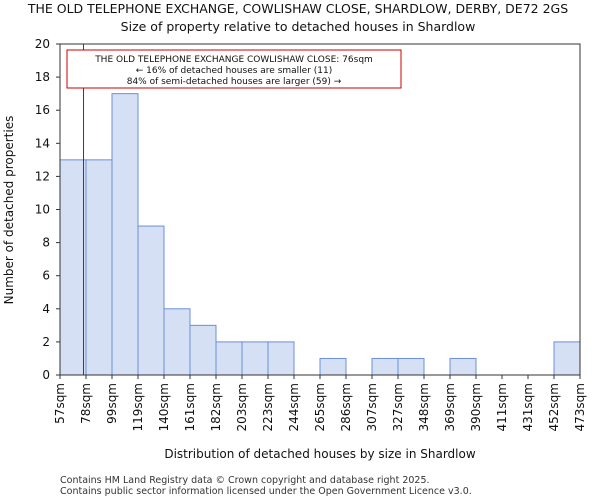  What do you see at coordinates (281, 358) in the screenshot?
I see `bar-223sqm` at bounding box center [281, 358].